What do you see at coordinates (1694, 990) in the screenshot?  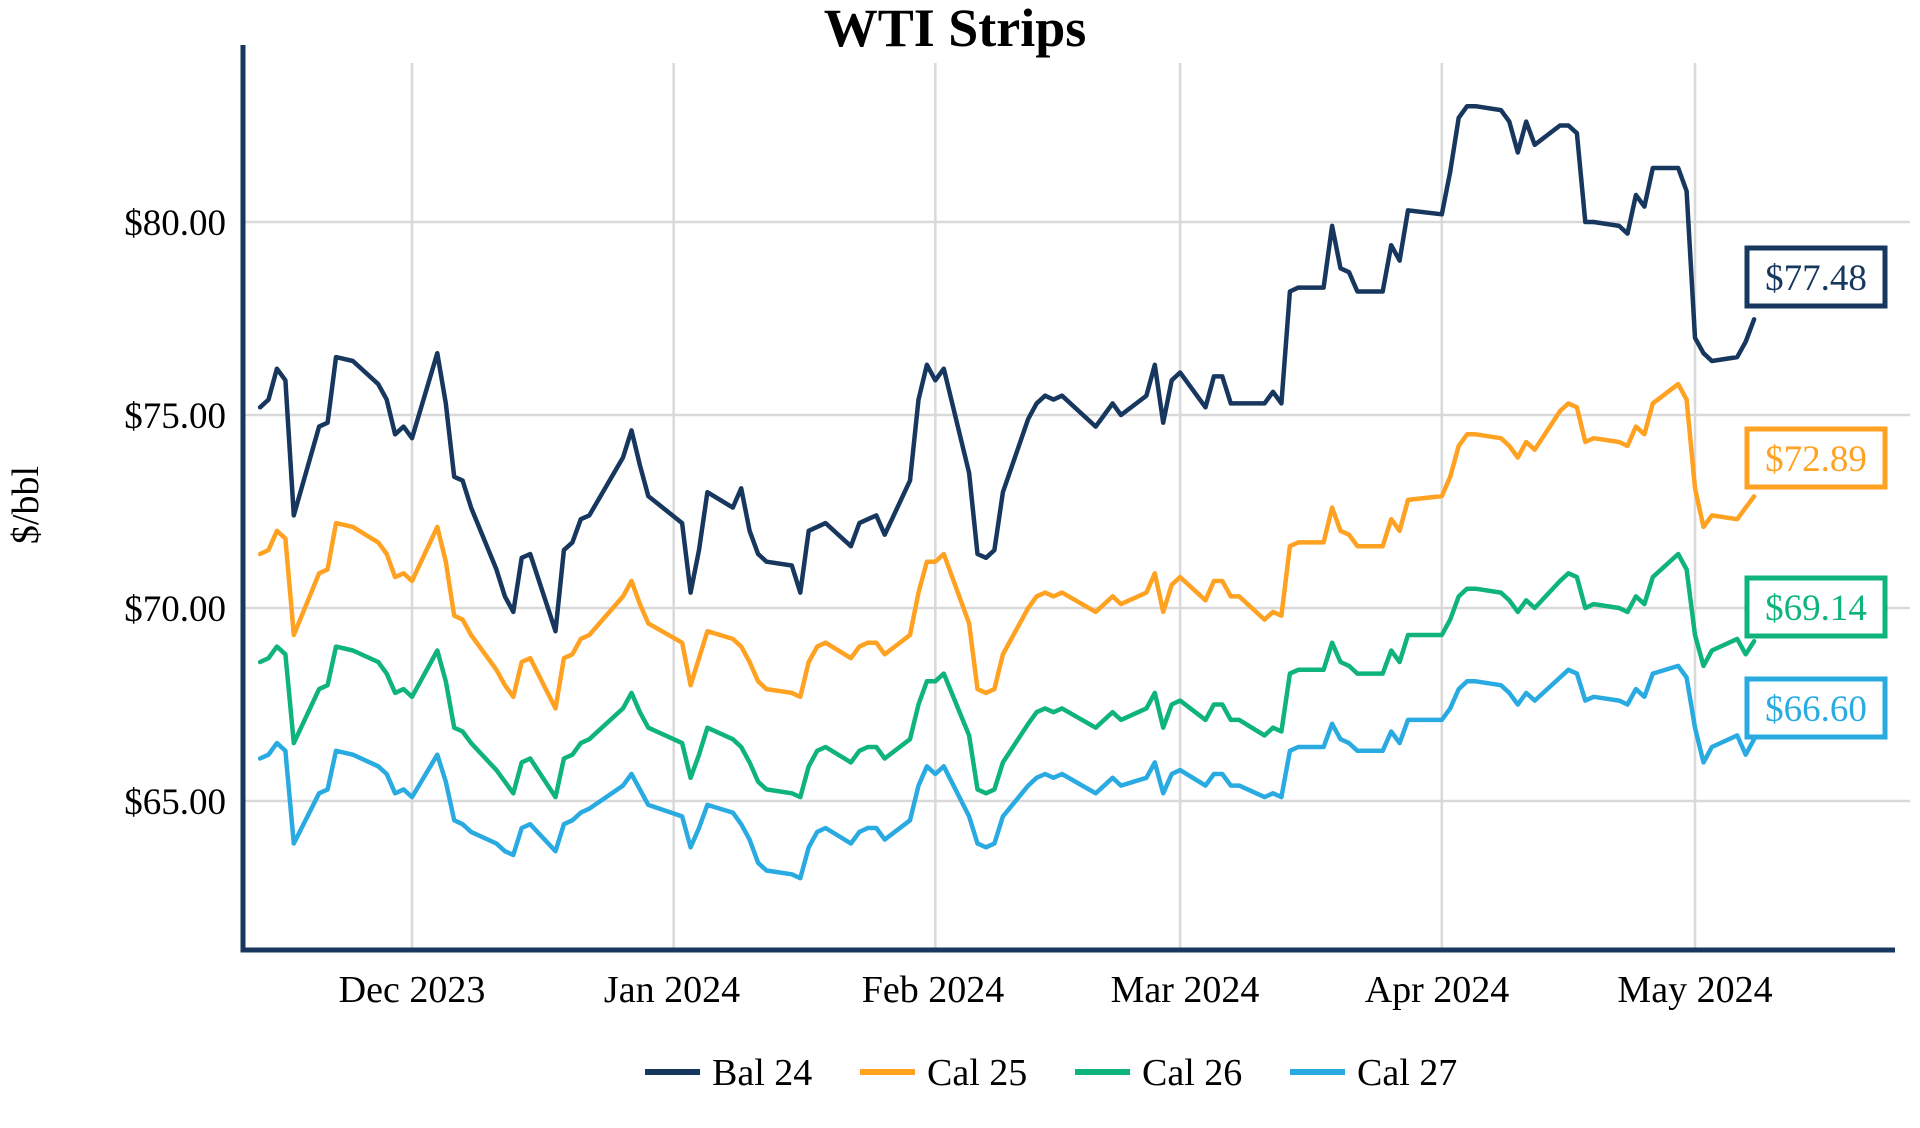 I see `x-tick-may-2024: May 2024` at bounding box center [1694, 990].